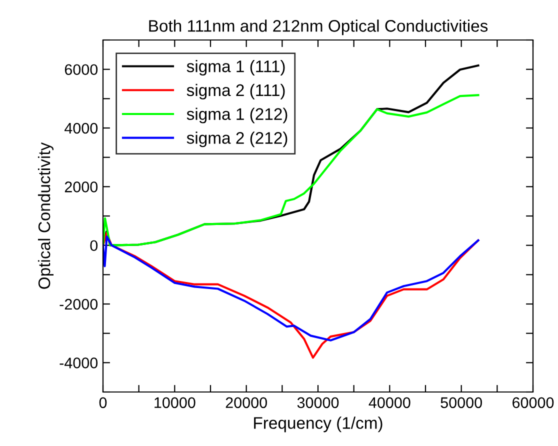  What do you see at coordinates (318, 402) in the screenshot?
I see `x-tick-label: 30000` at bounding box center [318, 402].